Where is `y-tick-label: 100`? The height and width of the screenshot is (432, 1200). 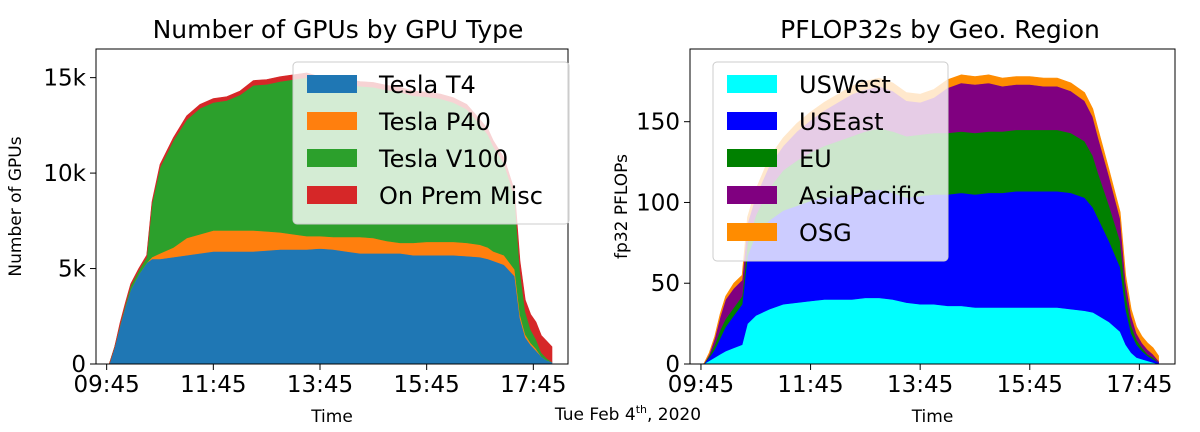
y-tick-label: 100 is located at coordinates (658, 203).